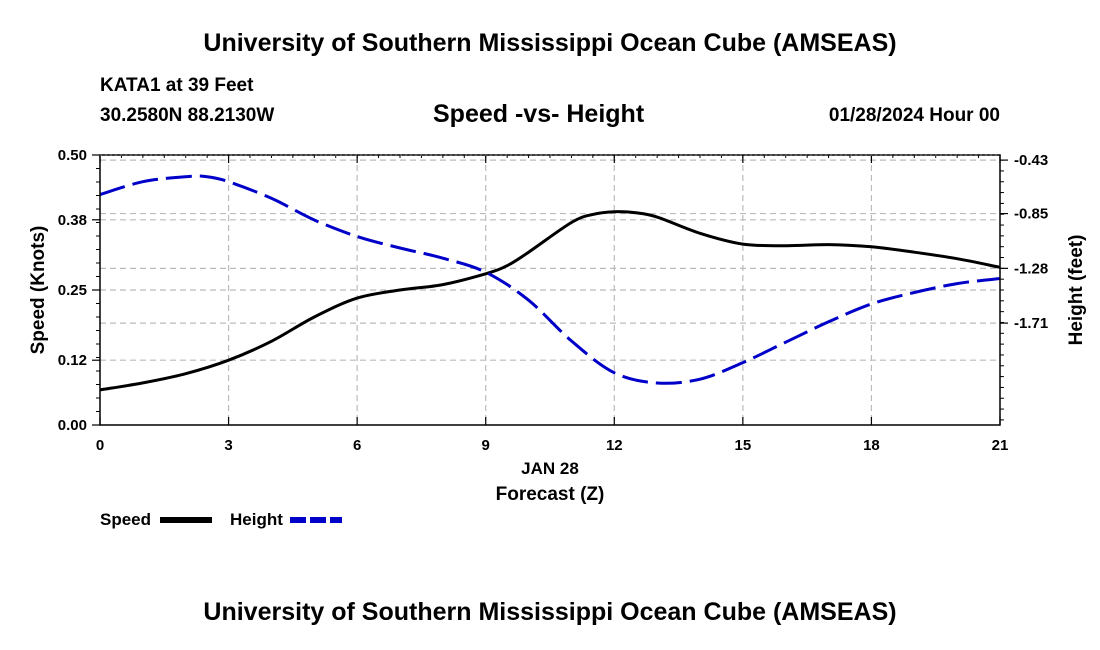 This screenshot has width=1100, height=650. What do you see at coordinates (550, 468) in the screenshot?
I see `date-label: JAN 28` at bounding box center [550, 468].